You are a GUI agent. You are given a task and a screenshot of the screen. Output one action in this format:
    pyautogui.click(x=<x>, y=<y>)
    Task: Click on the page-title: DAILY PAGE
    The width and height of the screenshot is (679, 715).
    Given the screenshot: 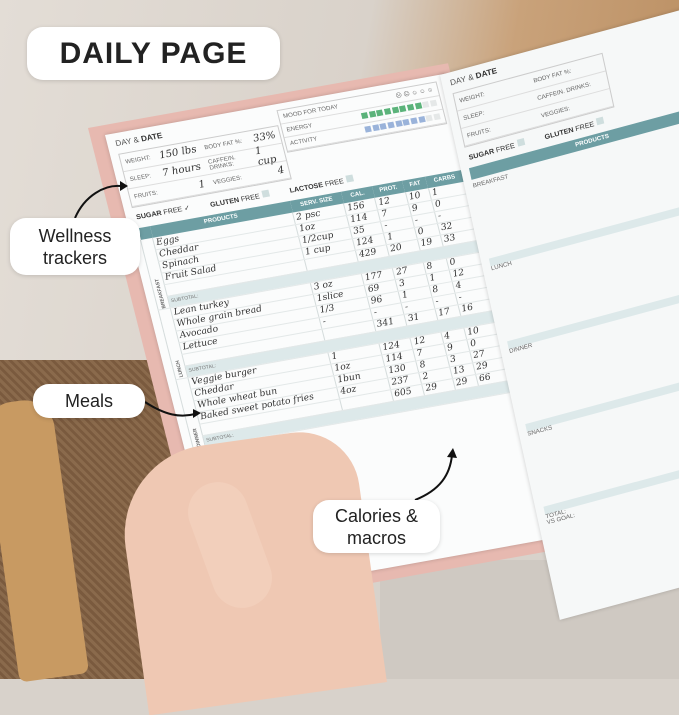 What is the action you would take?
    pyautogui.click(x=153, y=53)
    